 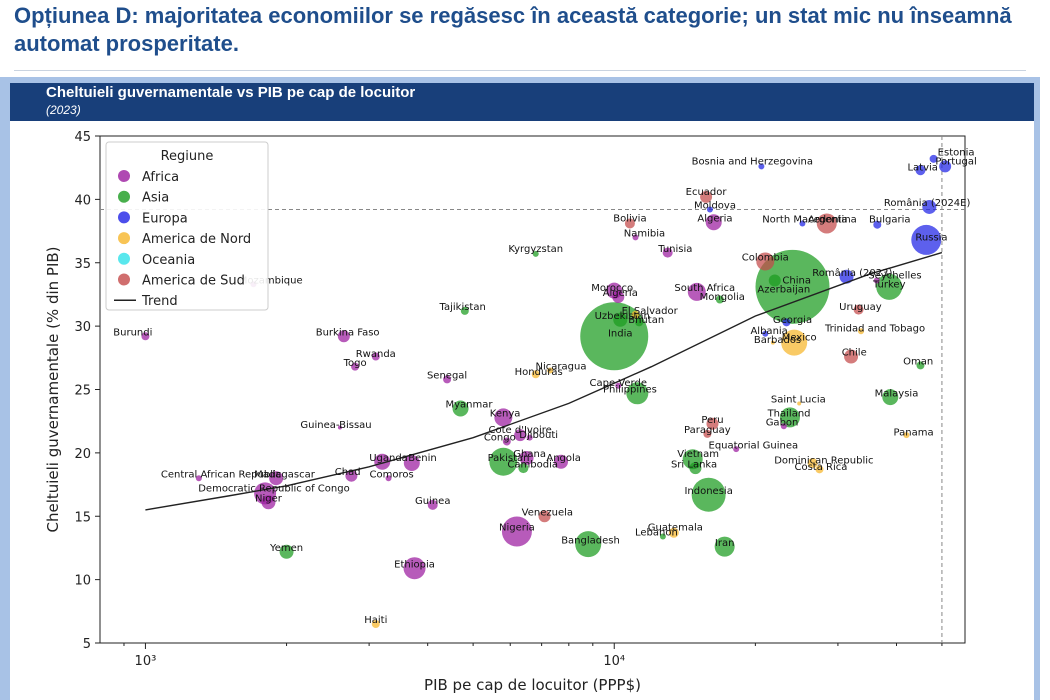 I want to click on point-label: Sri Lanka, so click(x=694, y=464).